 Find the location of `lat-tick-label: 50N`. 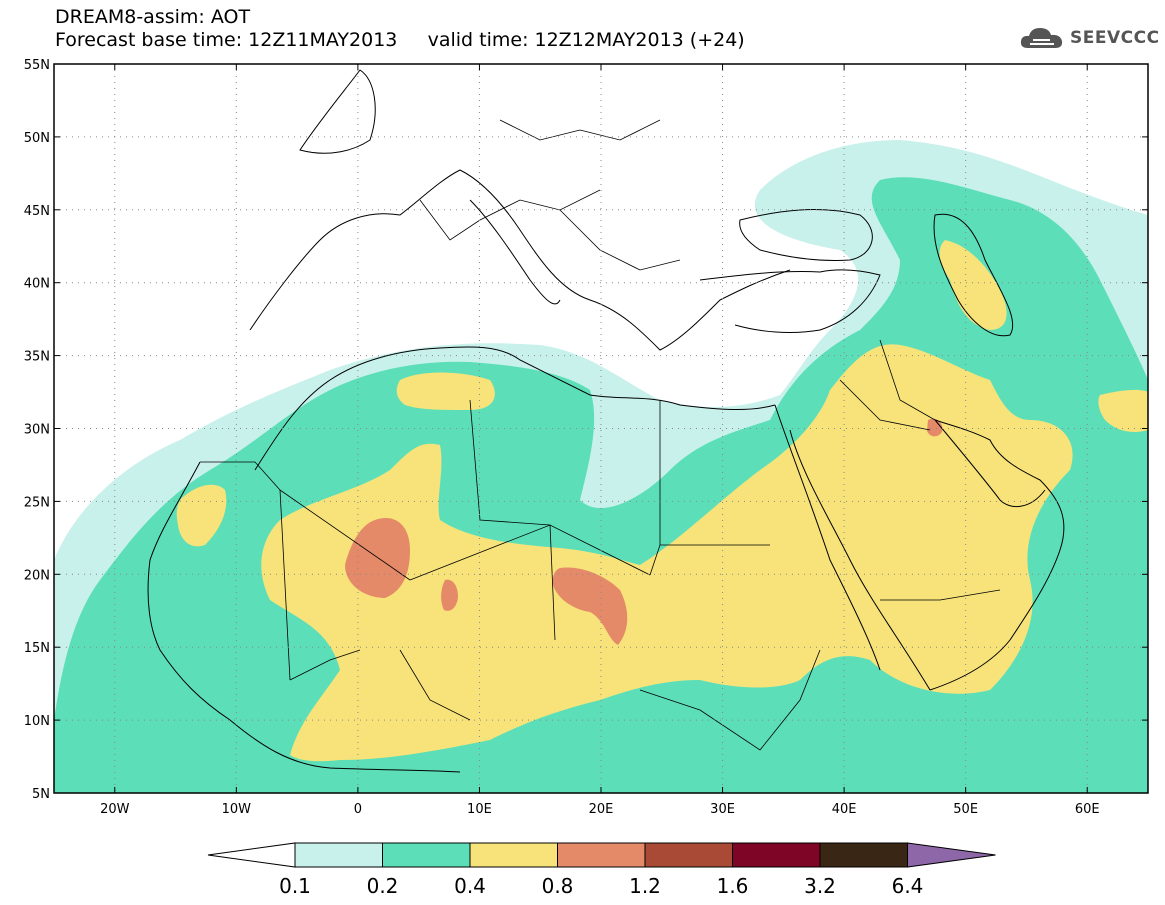

lat-tick-label: 50N is located at coordinates (37, 138).